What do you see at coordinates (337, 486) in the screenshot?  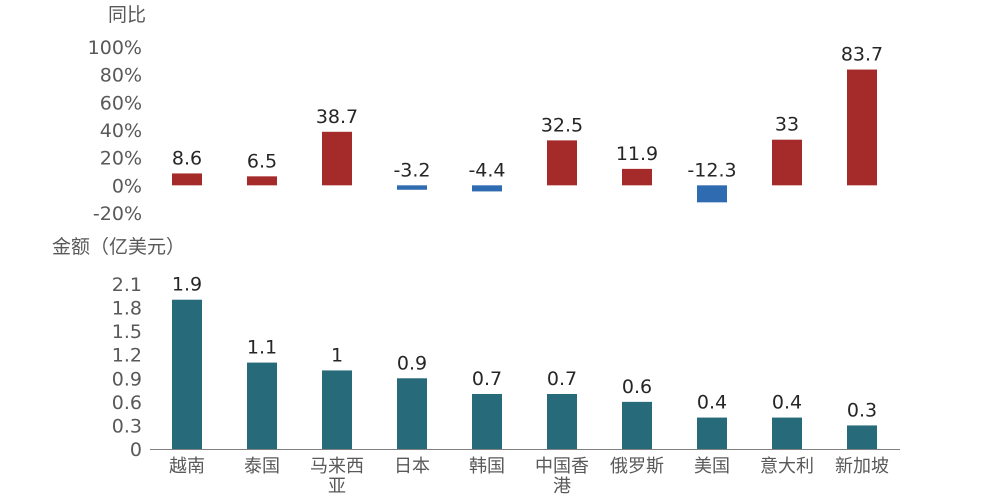 I see `category-label: 亚` at bounding box center [337, 486].